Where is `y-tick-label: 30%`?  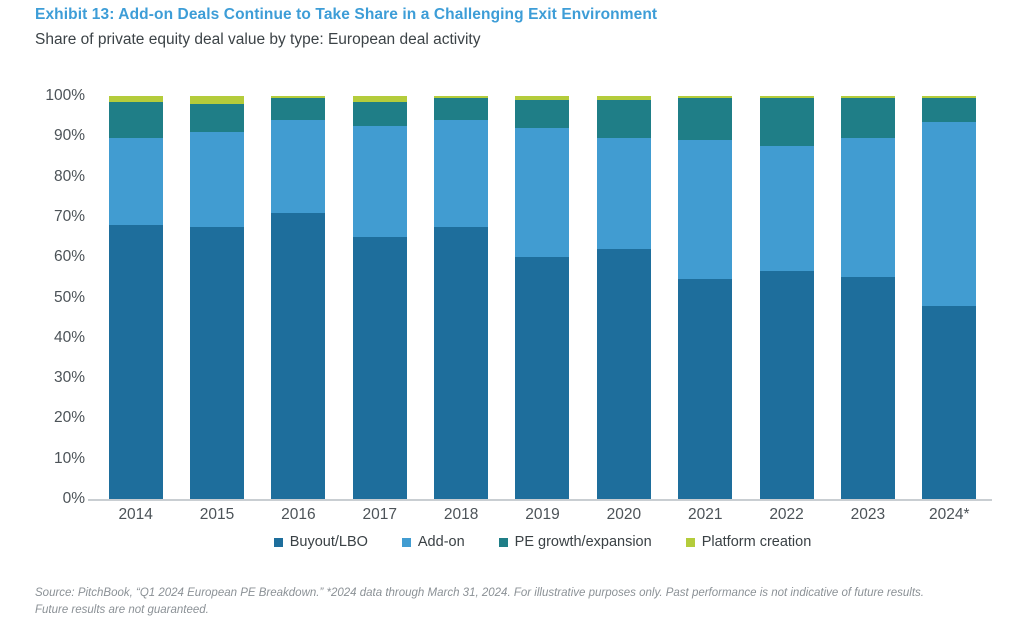 y-tick-label: 30% is located at coordinates (69, 378).